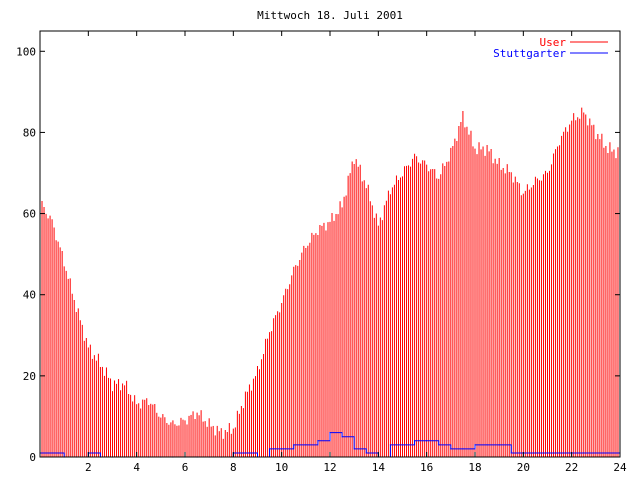 This screenshot has height=484, width=640. What do you see at coordinates (523, 467) in the screenshot?
I see `x-tick-label-20: 20` at bounding box center [523, 467].